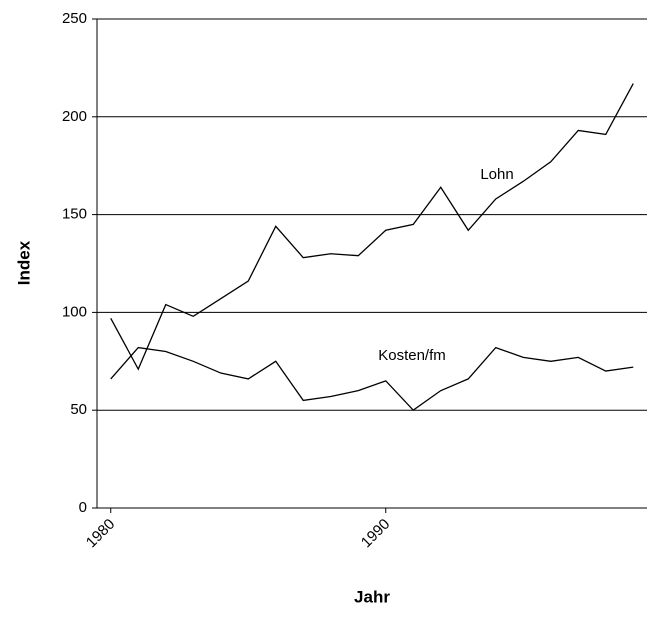 This screenshot has height=617, width=647. I want to click on y-tick-label: 200, so click(74, 116).